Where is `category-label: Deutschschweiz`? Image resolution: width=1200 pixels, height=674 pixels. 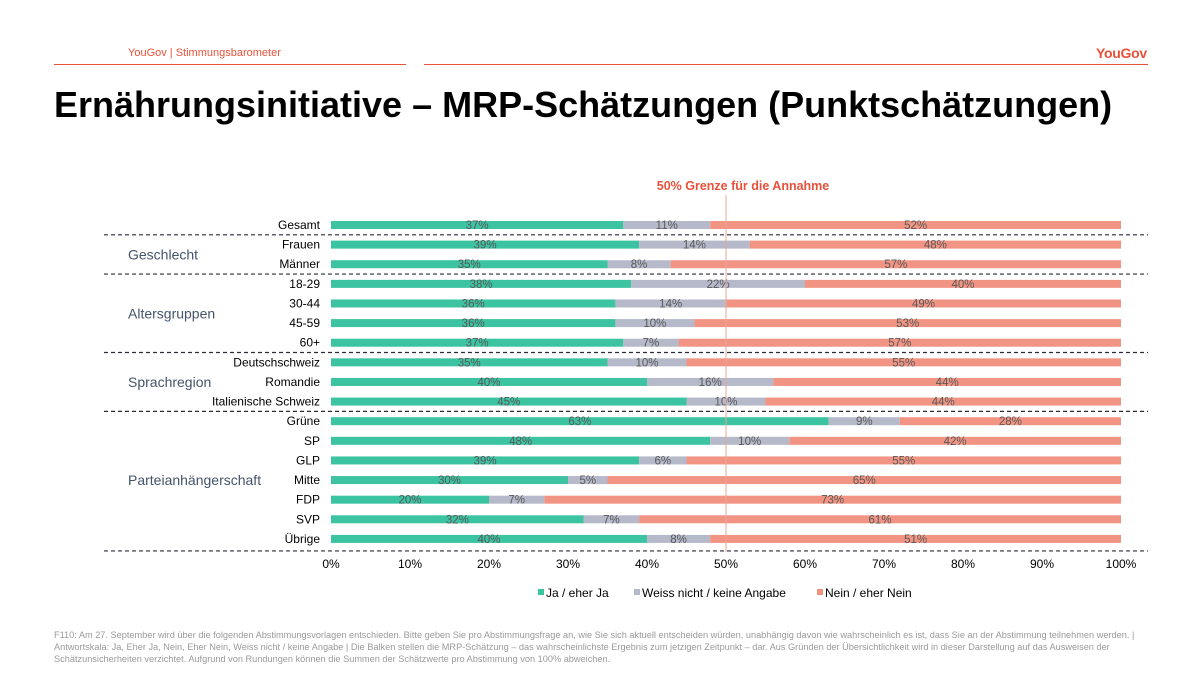 category-label: Deutschschweiz is located at coordinates (276, 362).